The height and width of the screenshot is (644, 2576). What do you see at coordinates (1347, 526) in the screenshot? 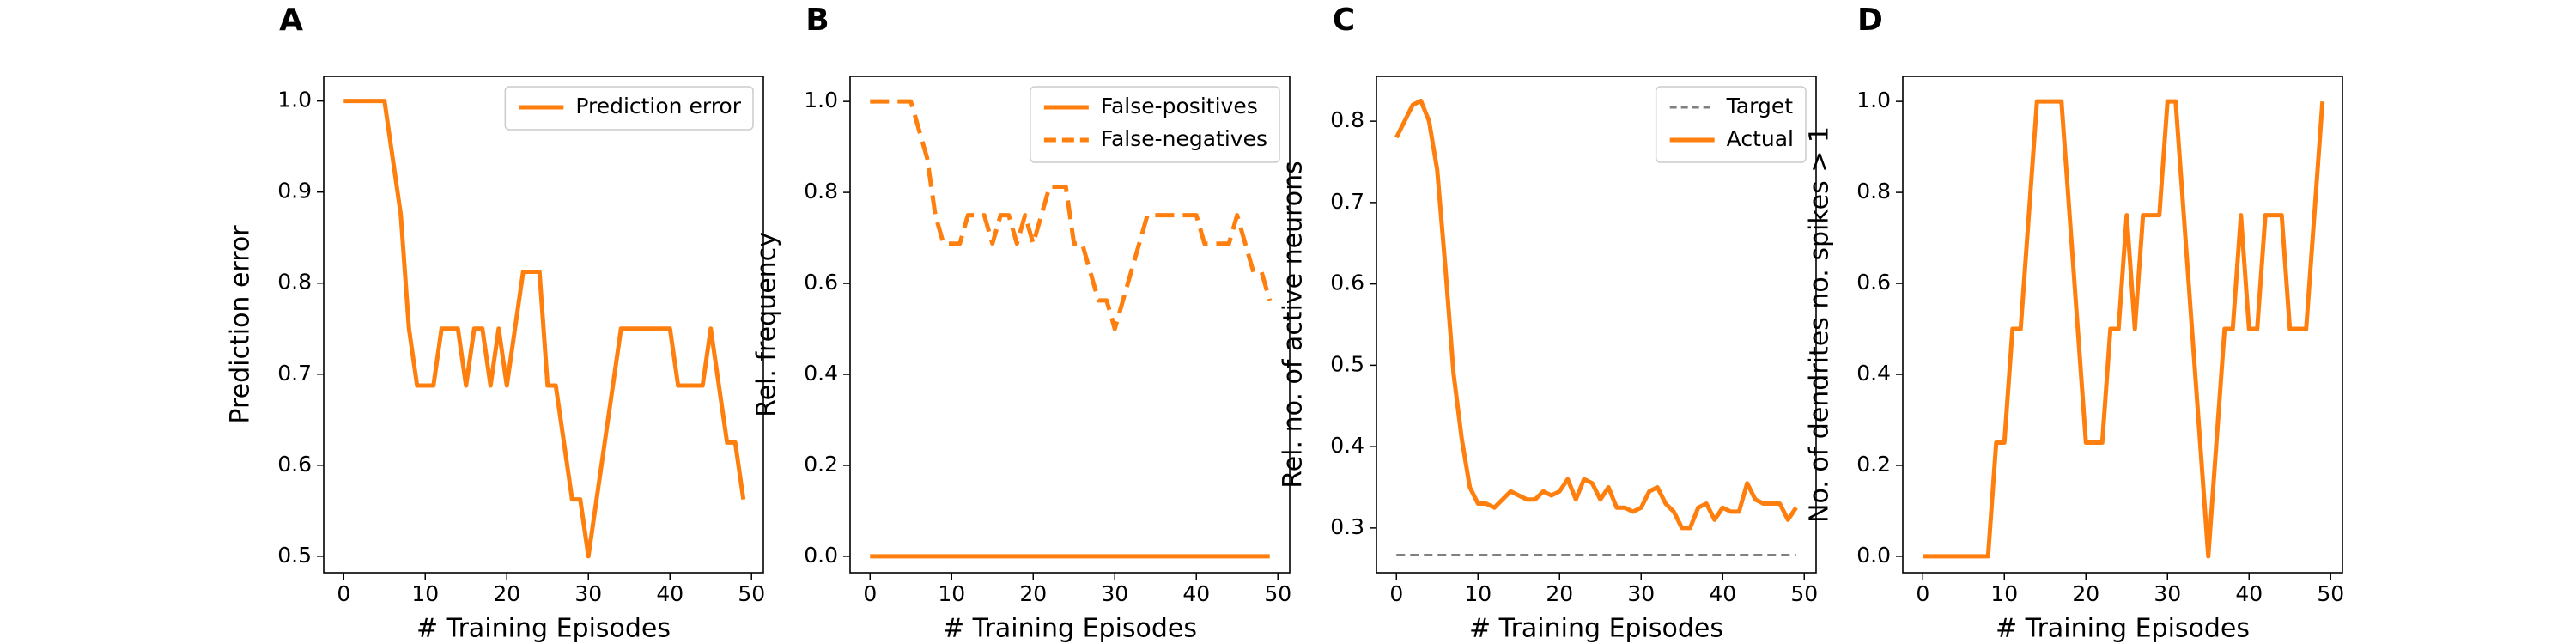
I see `y-tick-label: 0.3` at bounding box center [1347, 526].